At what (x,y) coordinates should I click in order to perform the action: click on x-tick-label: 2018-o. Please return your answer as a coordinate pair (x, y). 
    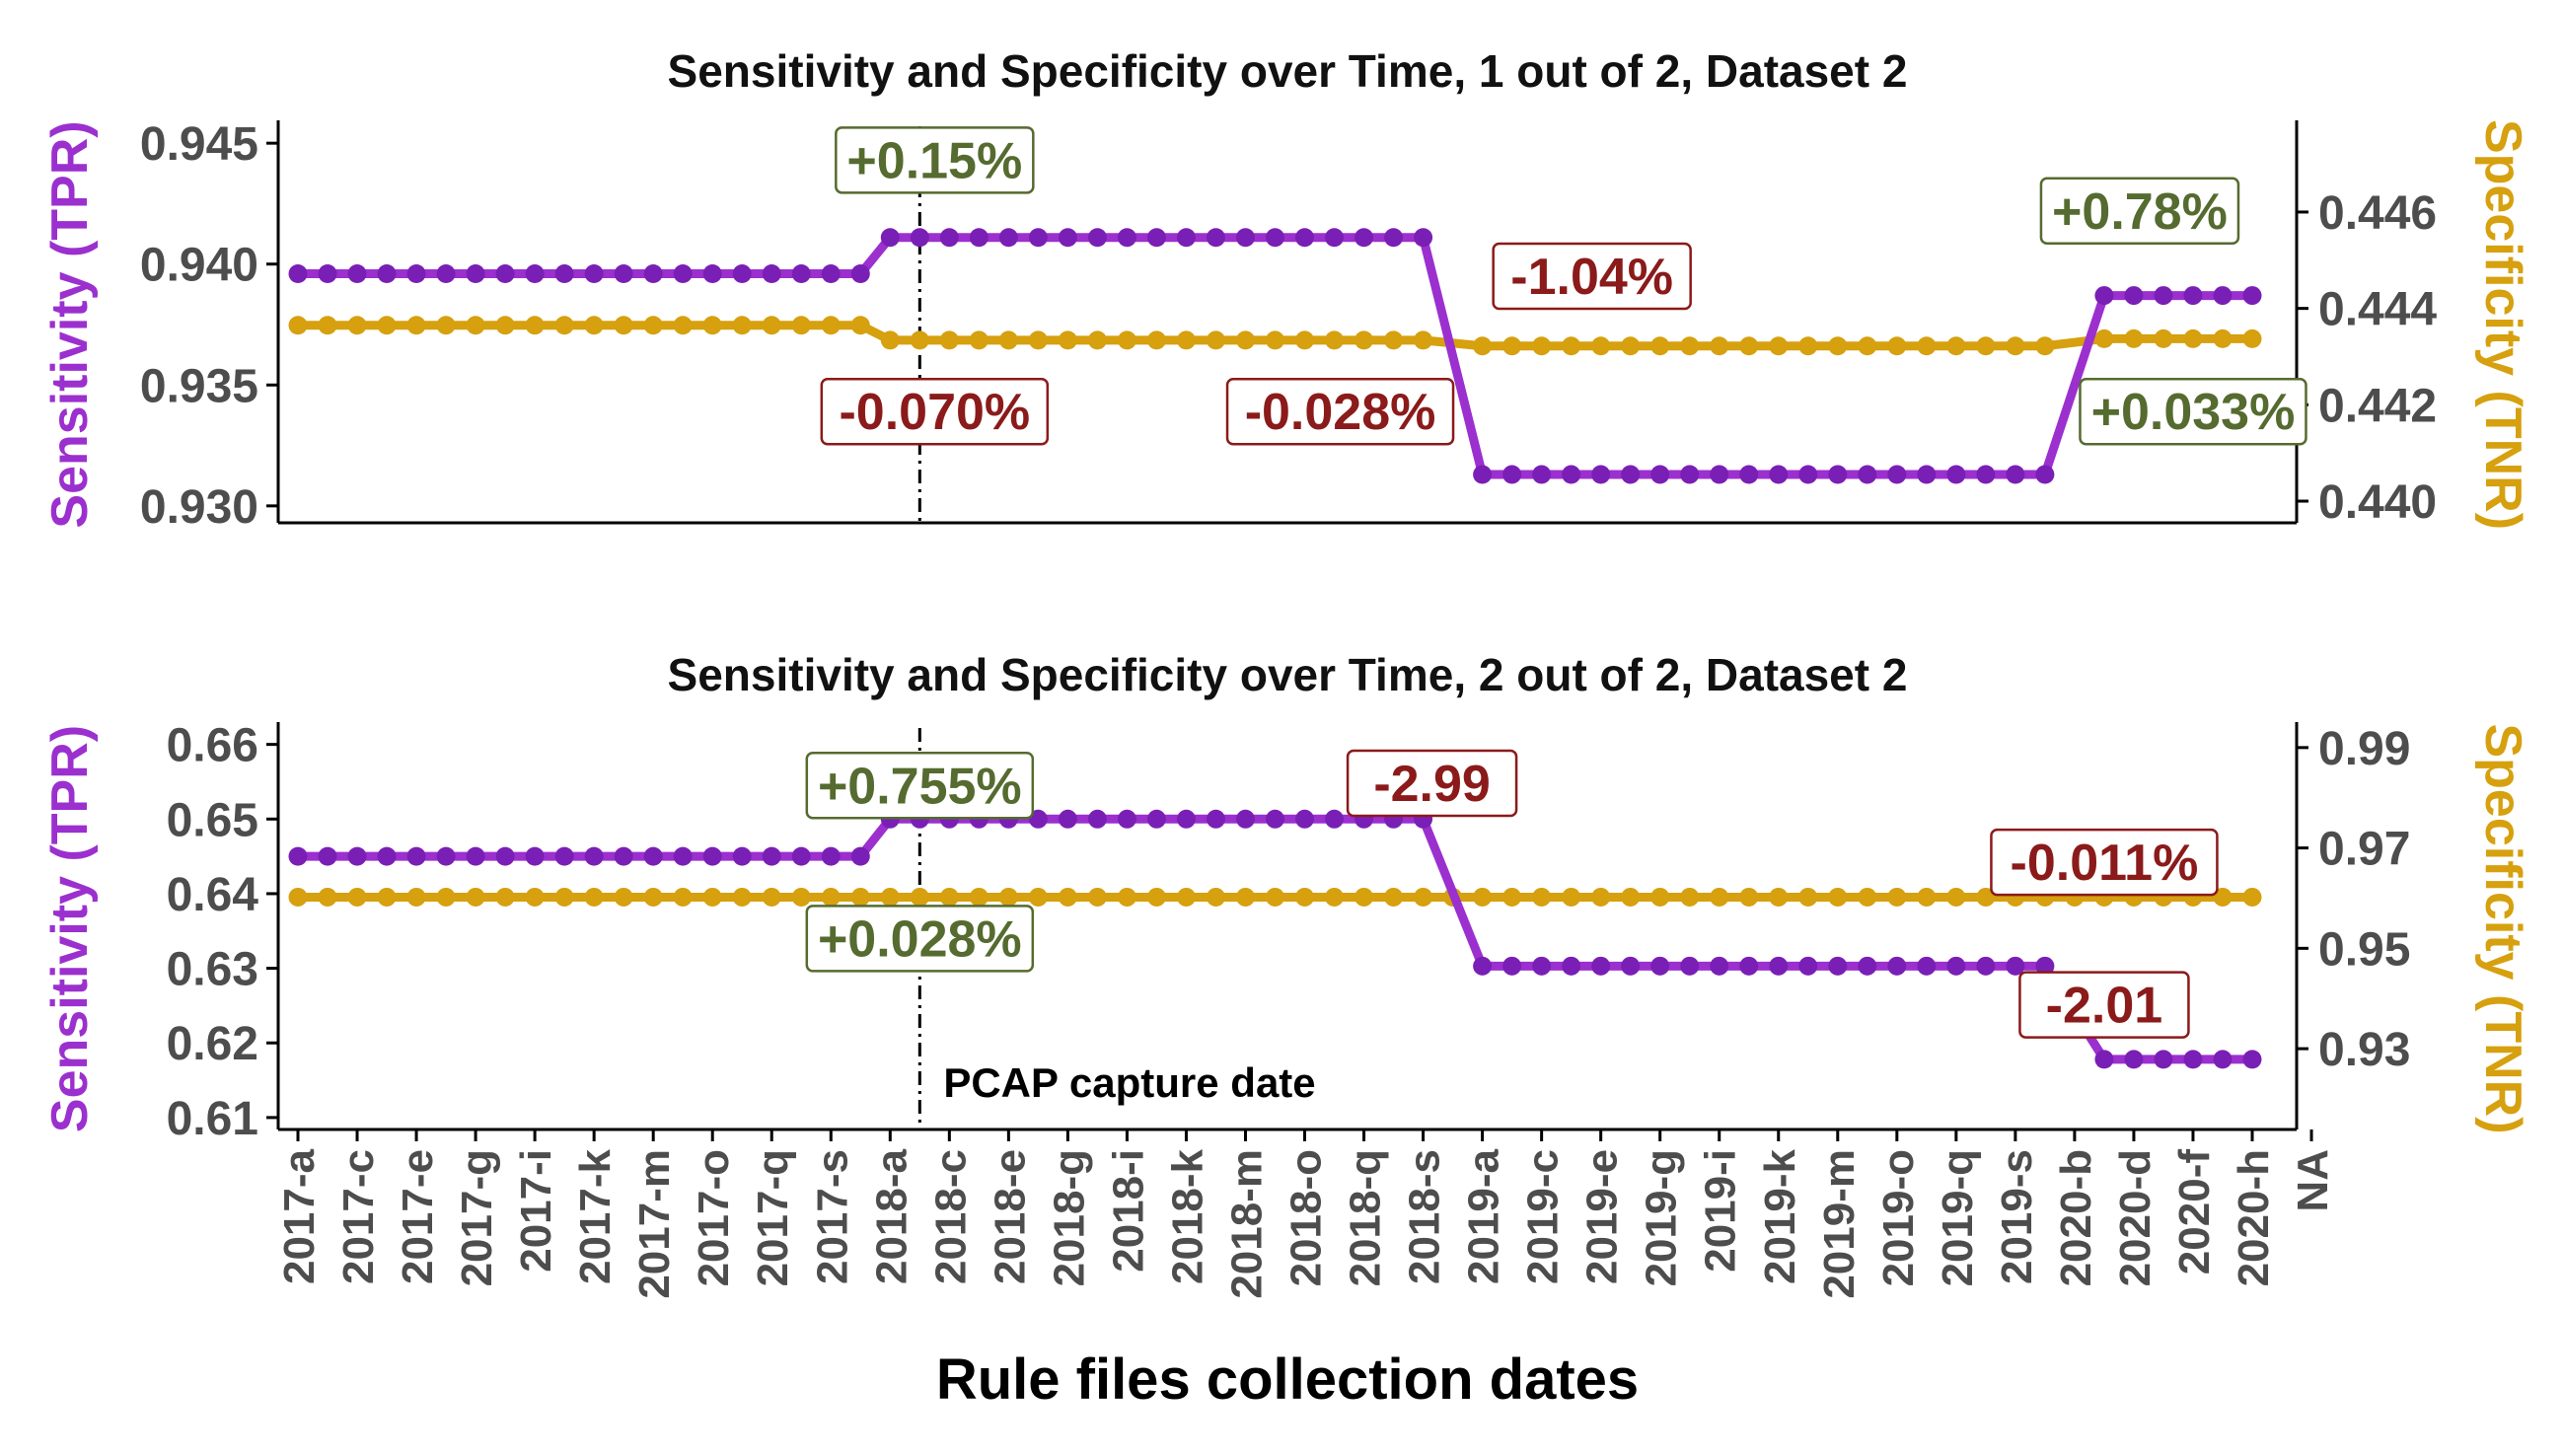
    Looking at the image, I should click on (1306, 1217).